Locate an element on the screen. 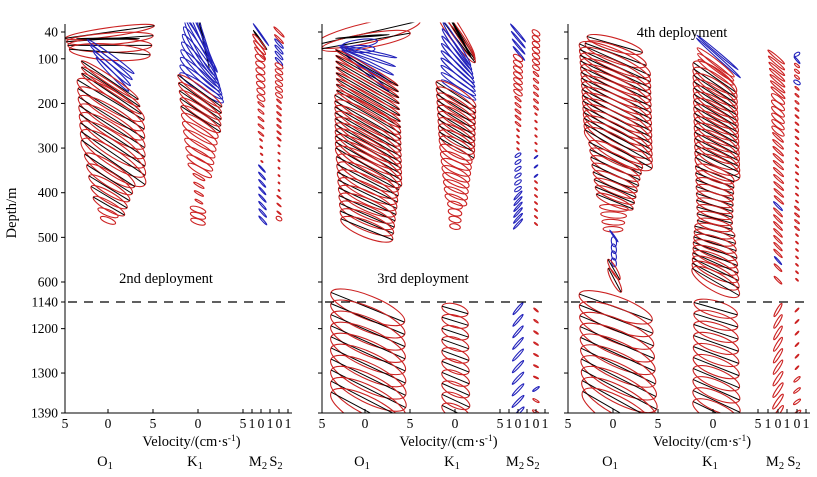 The width and height of the screenshot is (817, 477). tidal-ellipses-K1-p3rd is located at coordinates (456, 217).